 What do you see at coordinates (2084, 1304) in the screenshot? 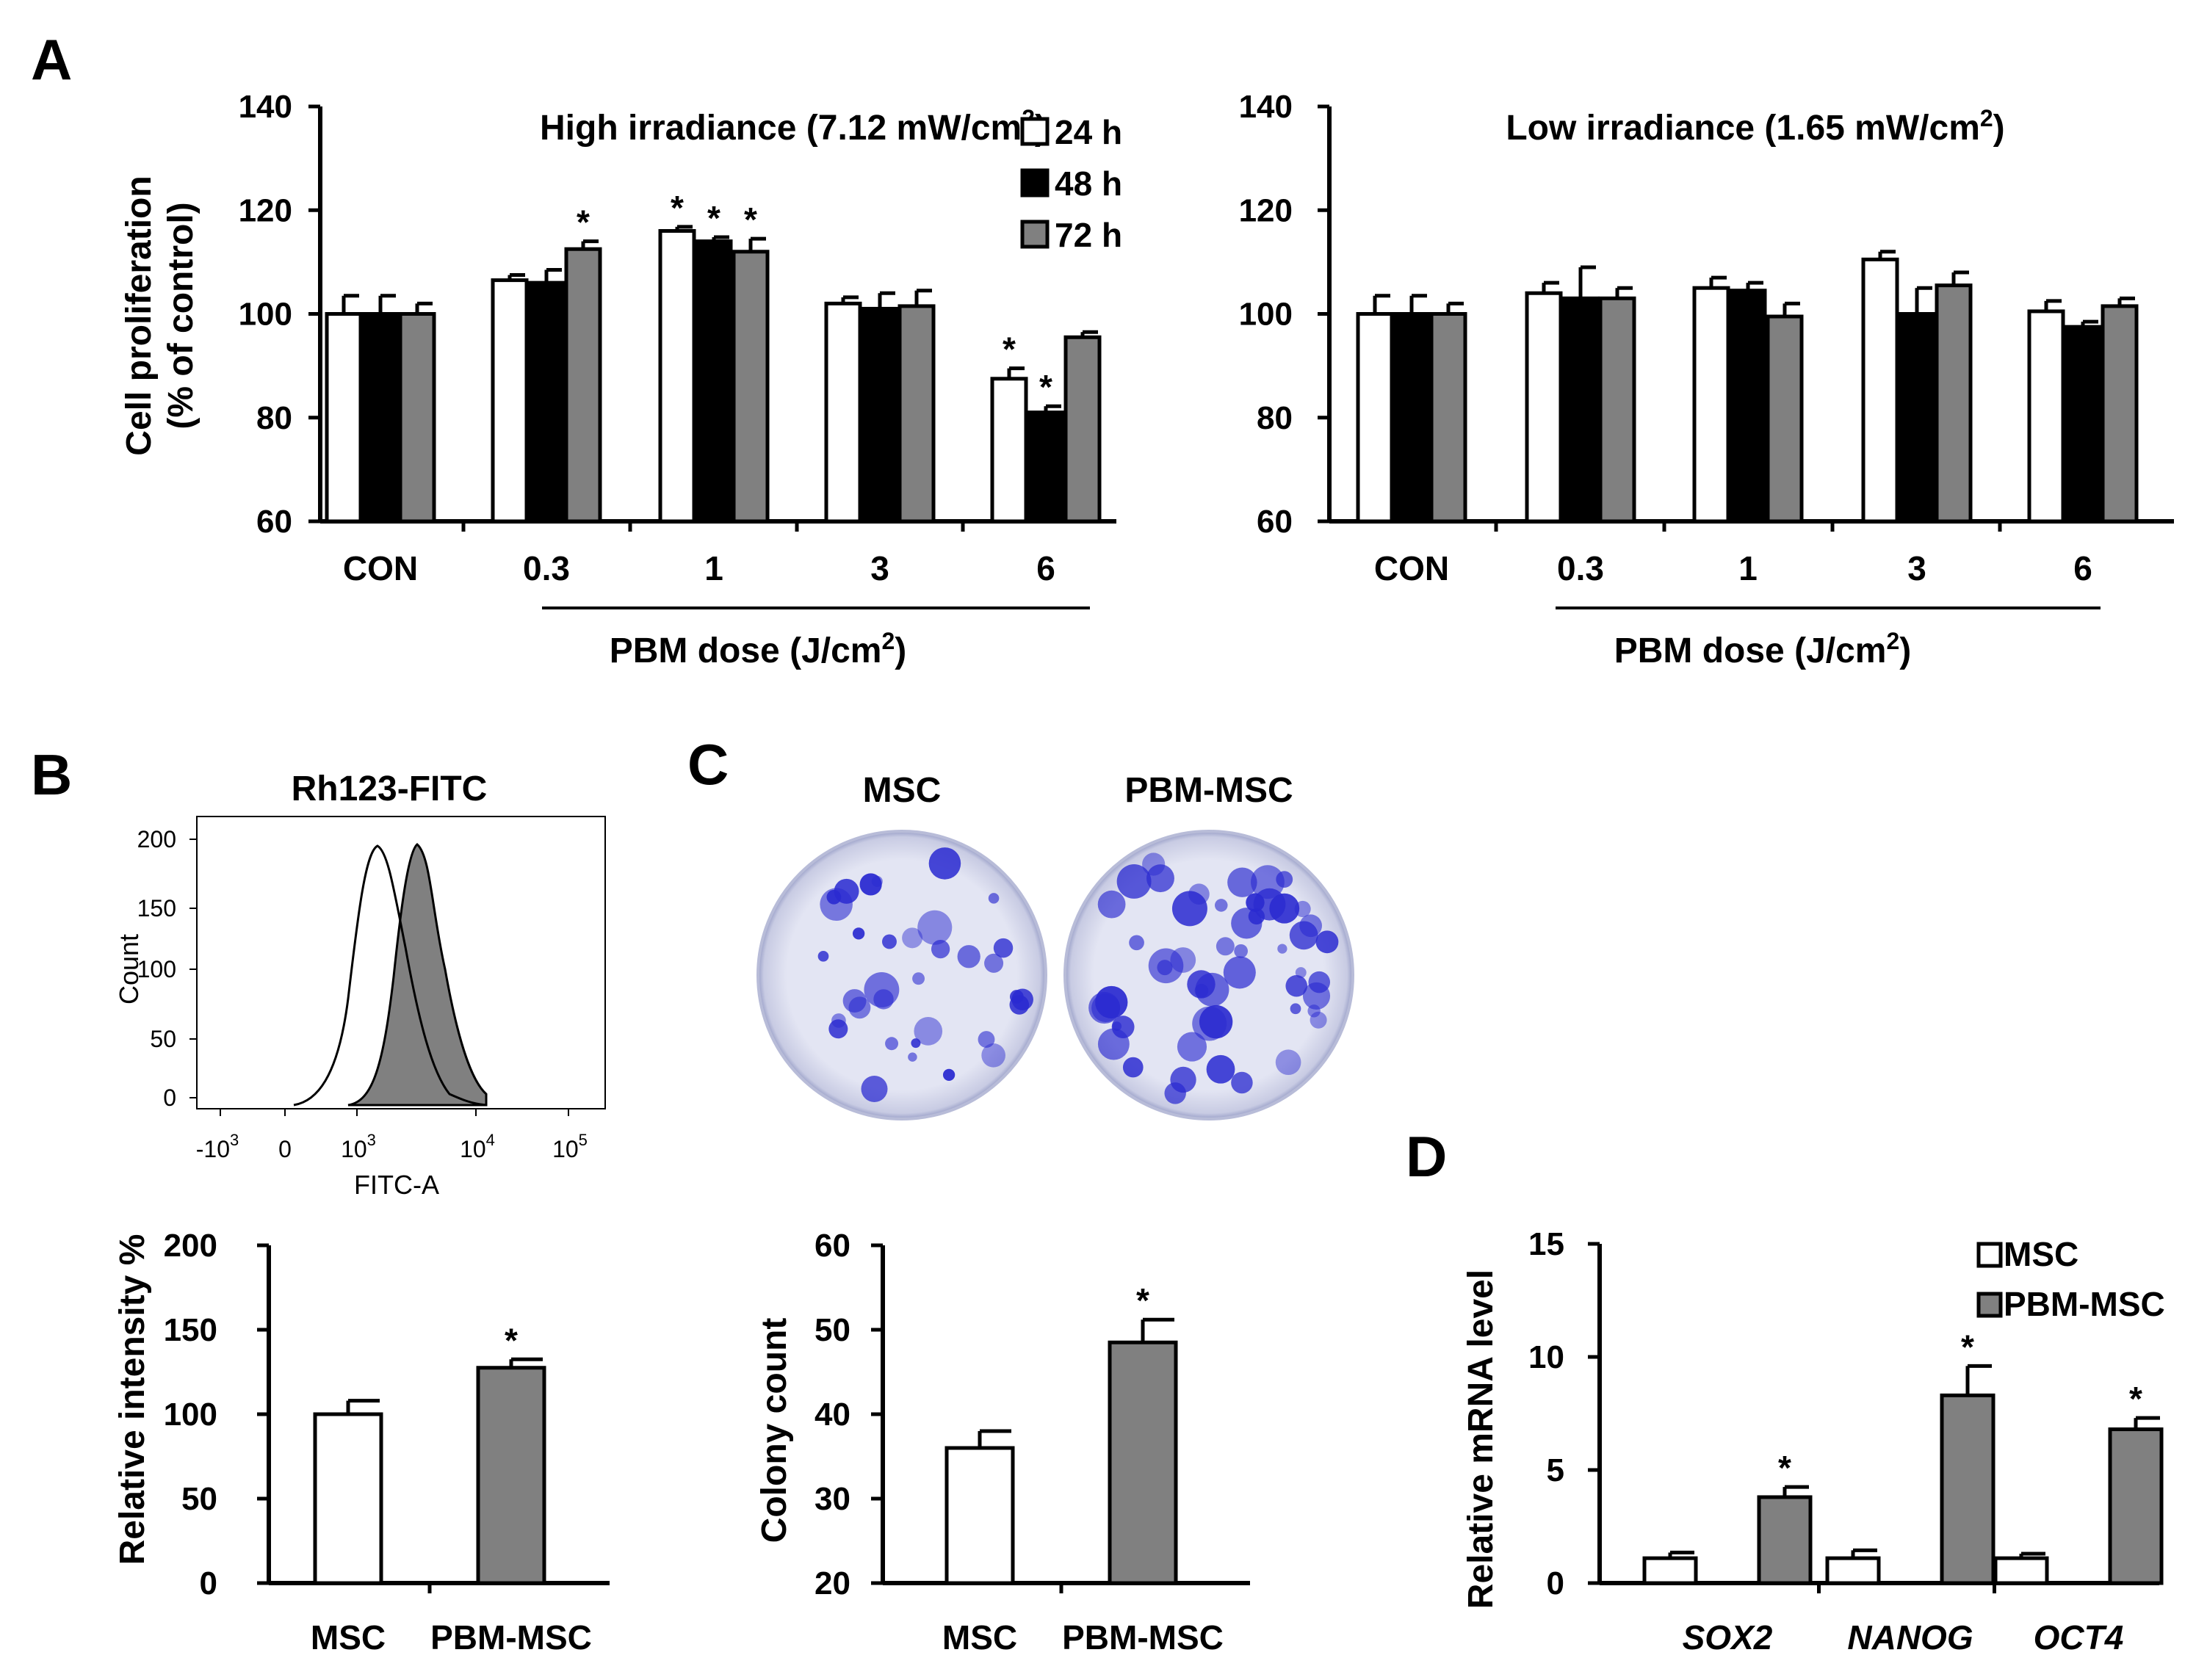
I see `d-legend-label-pbm: PBM-MSC` at bounding box center [2084, 1304].